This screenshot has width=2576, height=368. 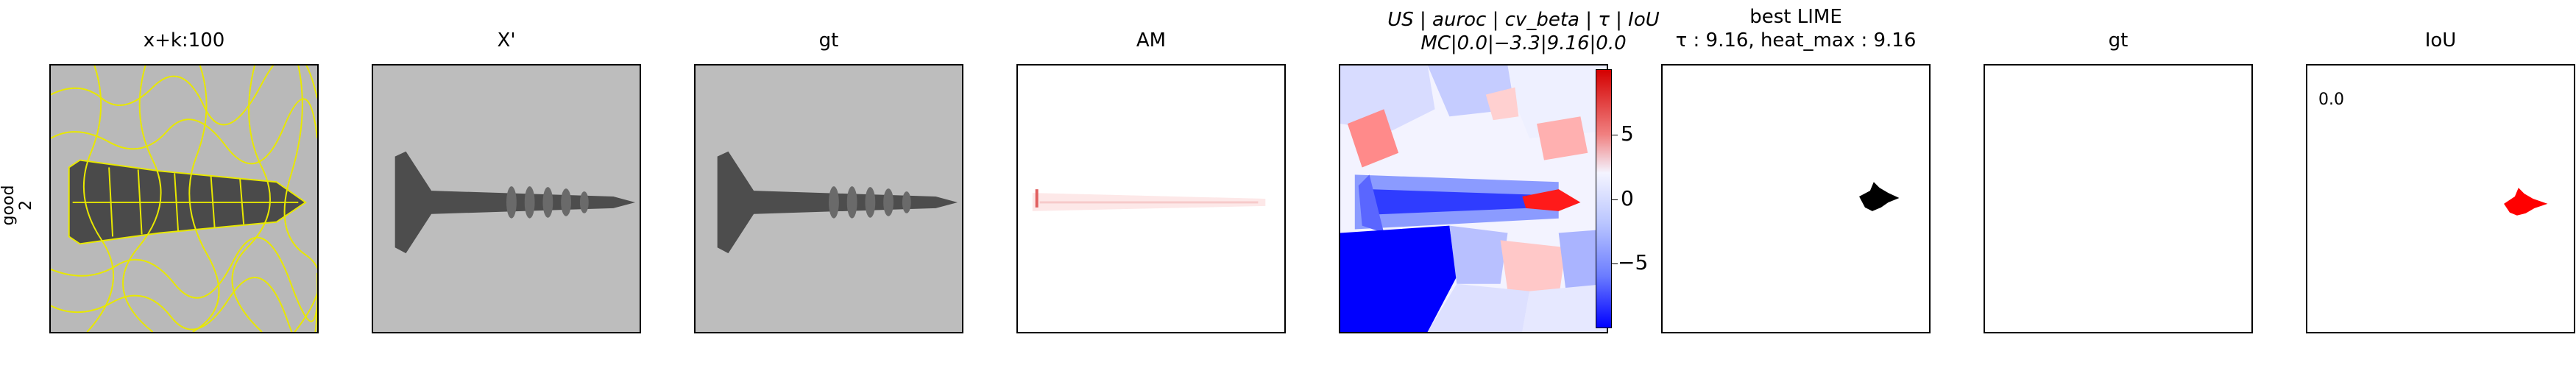 I want to click on ground-truth-image, so click(x=828, y=198).